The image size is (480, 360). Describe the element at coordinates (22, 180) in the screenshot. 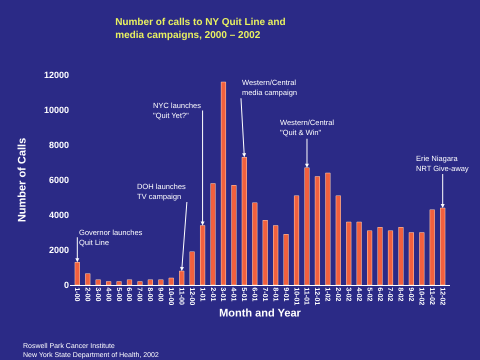

I see `y-axis-title: Number of Calls` at that location.